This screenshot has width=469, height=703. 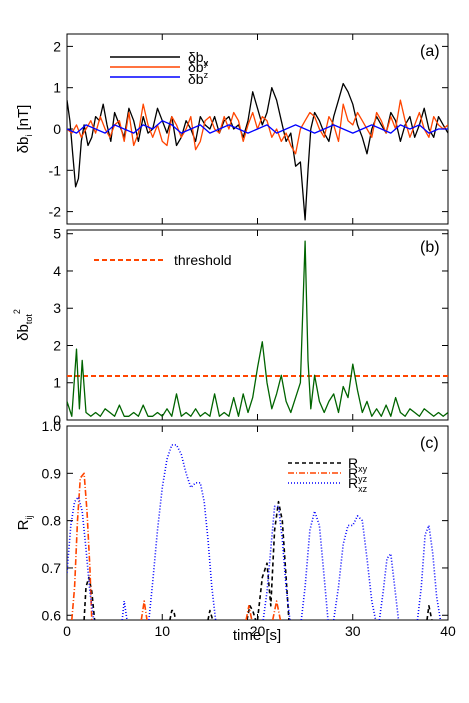 What do you see at coordinates (52, 521) in the screenshot?
I see `ytick-label: 0.8` at bounding box center [52, 521].